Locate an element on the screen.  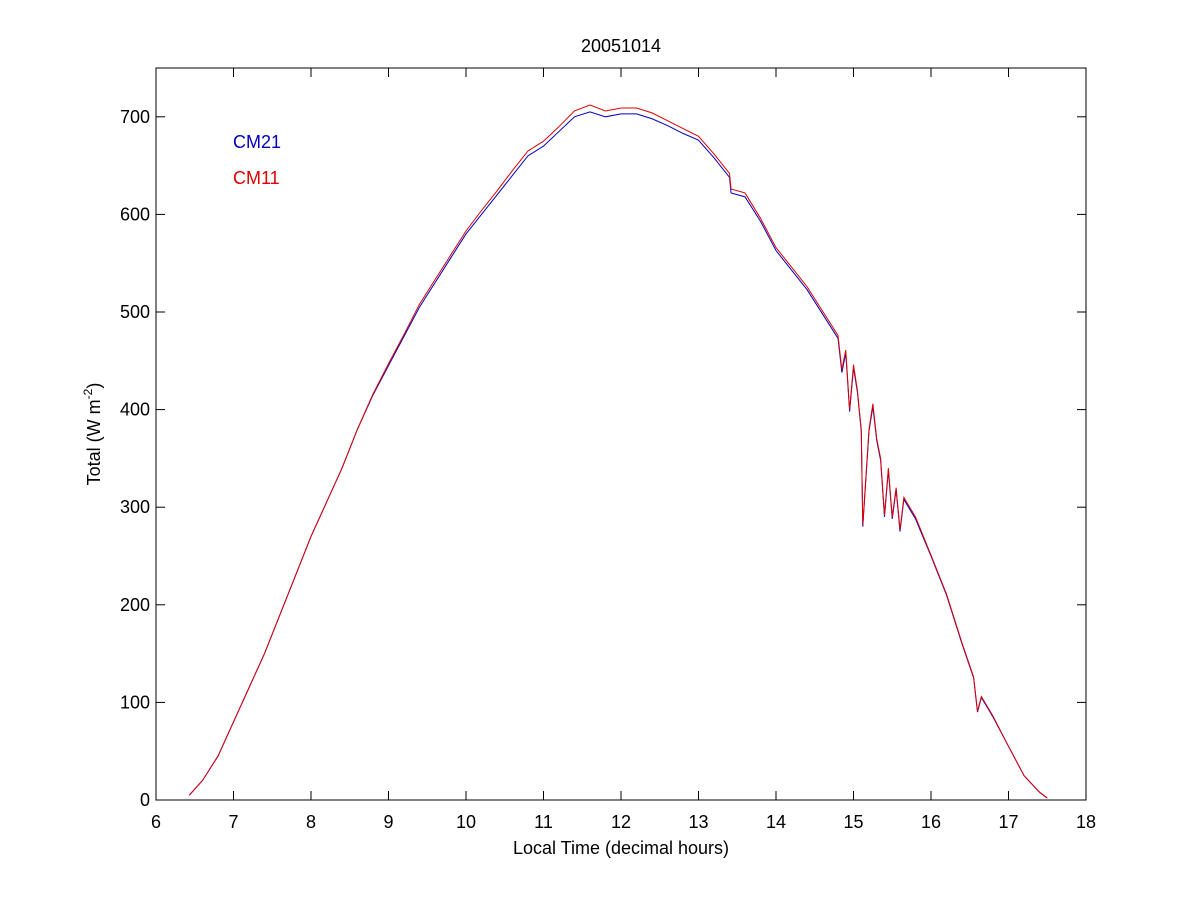
y-label-sup: -2 is located at coordinates (88, 393).